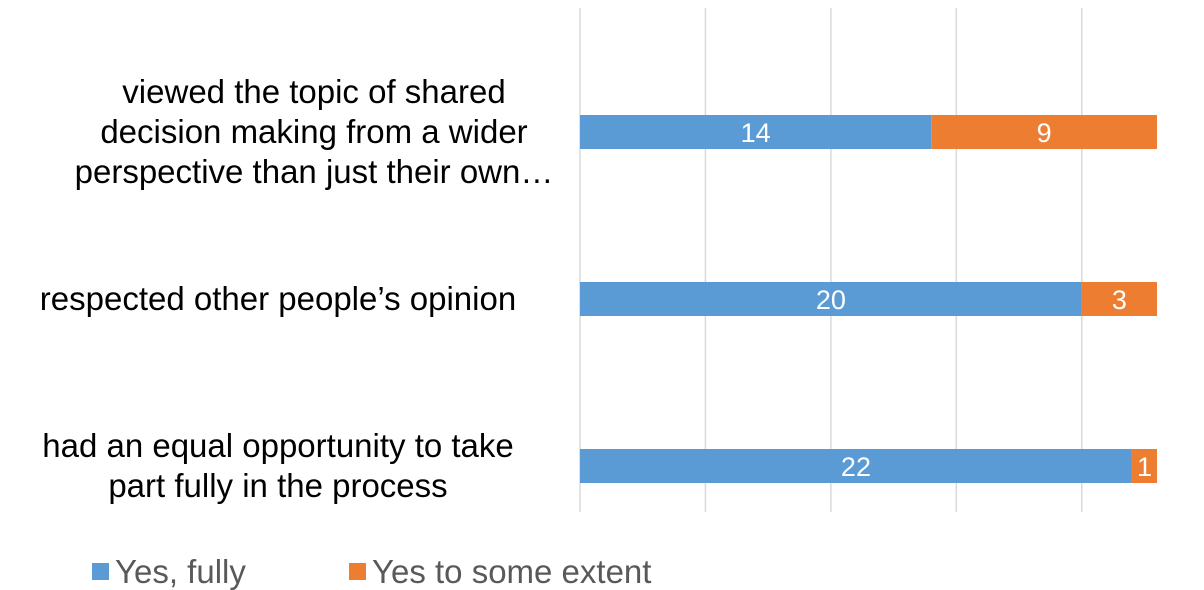 Image resolution: width=1204 pixels, height=590 pixels. What do you see at coordinates (180, 571) in the screenshot?
I see `legend-label: Yes, fully` at bounding box center [180, 571].